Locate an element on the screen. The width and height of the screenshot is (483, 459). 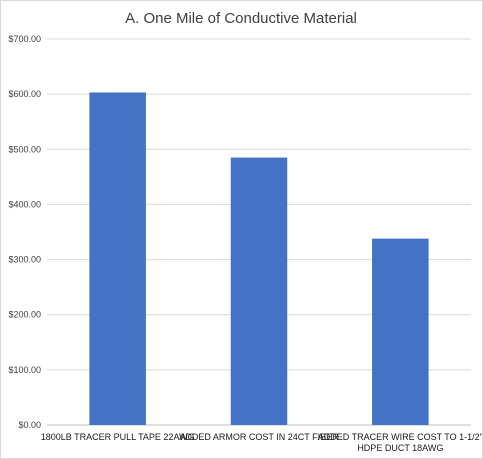
x-category-label: ADDED ARMOR COST IN 24CT FIBER is located at coordinates (259, 437).